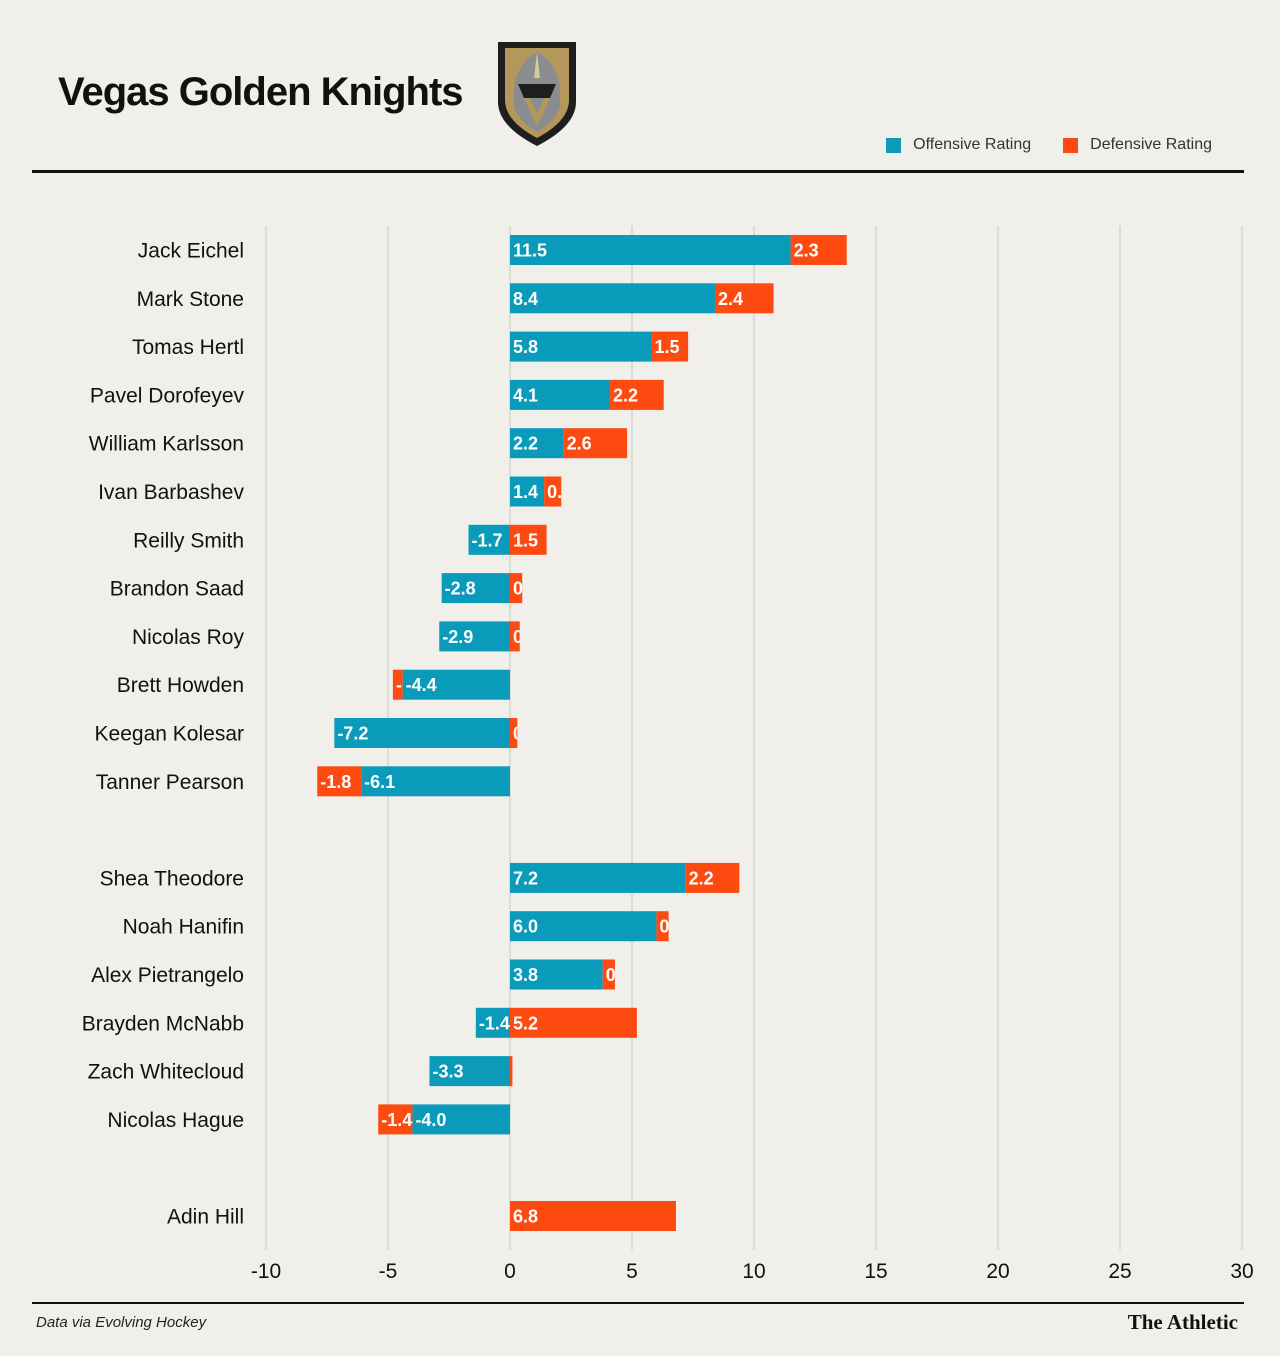 The image size is (1280, 1356). Describe the element at coordinates (379, 782) in the screenshot. I see `offensive-value-label: -6.1` at that location.